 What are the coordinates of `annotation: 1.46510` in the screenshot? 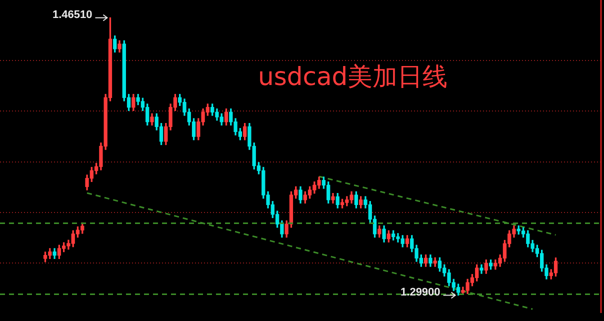 It's located at (72, 14).